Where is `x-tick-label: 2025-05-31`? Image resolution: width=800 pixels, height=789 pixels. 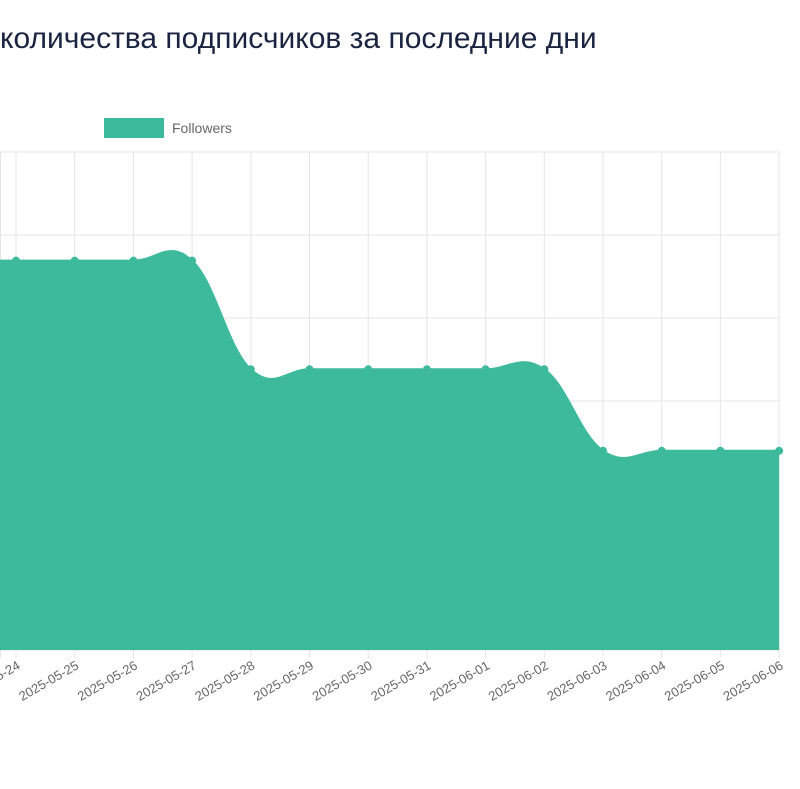
x-tick-label: 2025-05-31 is located at coordinates (400, 681).